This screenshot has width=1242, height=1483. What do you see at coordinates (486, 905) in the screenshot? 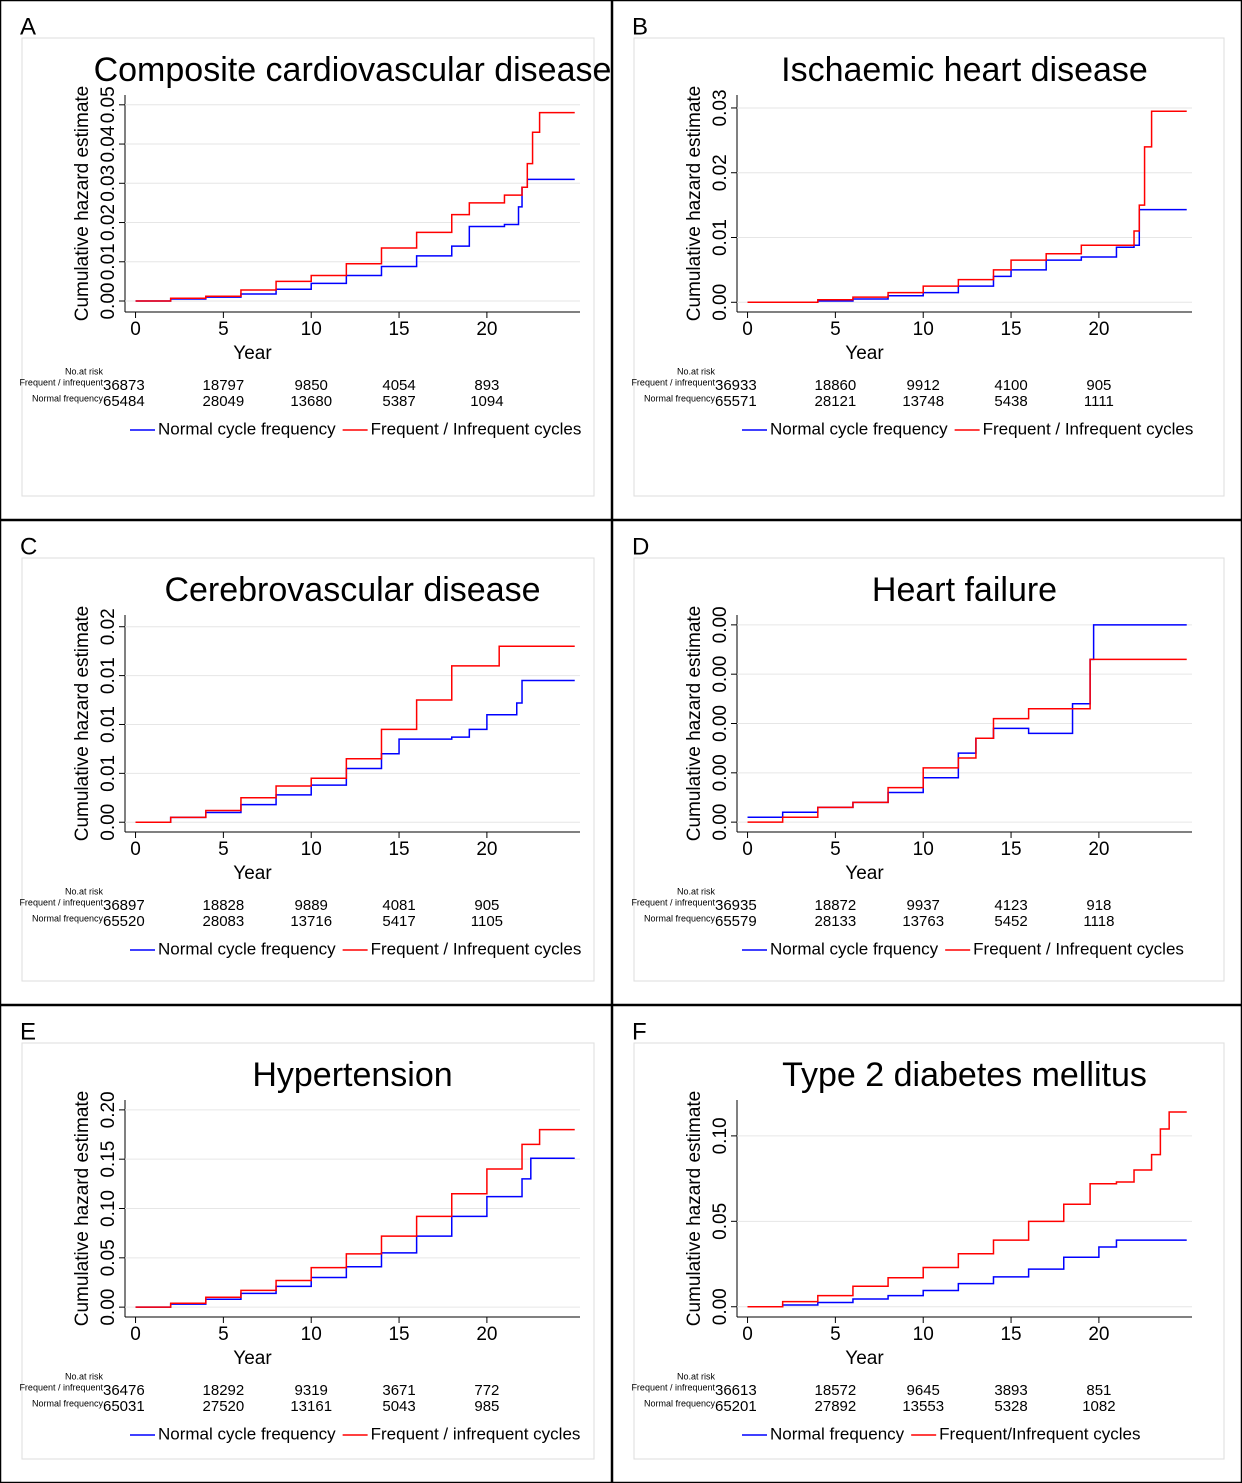
I see `risk-count: 905` at bounding box center [486, 905].